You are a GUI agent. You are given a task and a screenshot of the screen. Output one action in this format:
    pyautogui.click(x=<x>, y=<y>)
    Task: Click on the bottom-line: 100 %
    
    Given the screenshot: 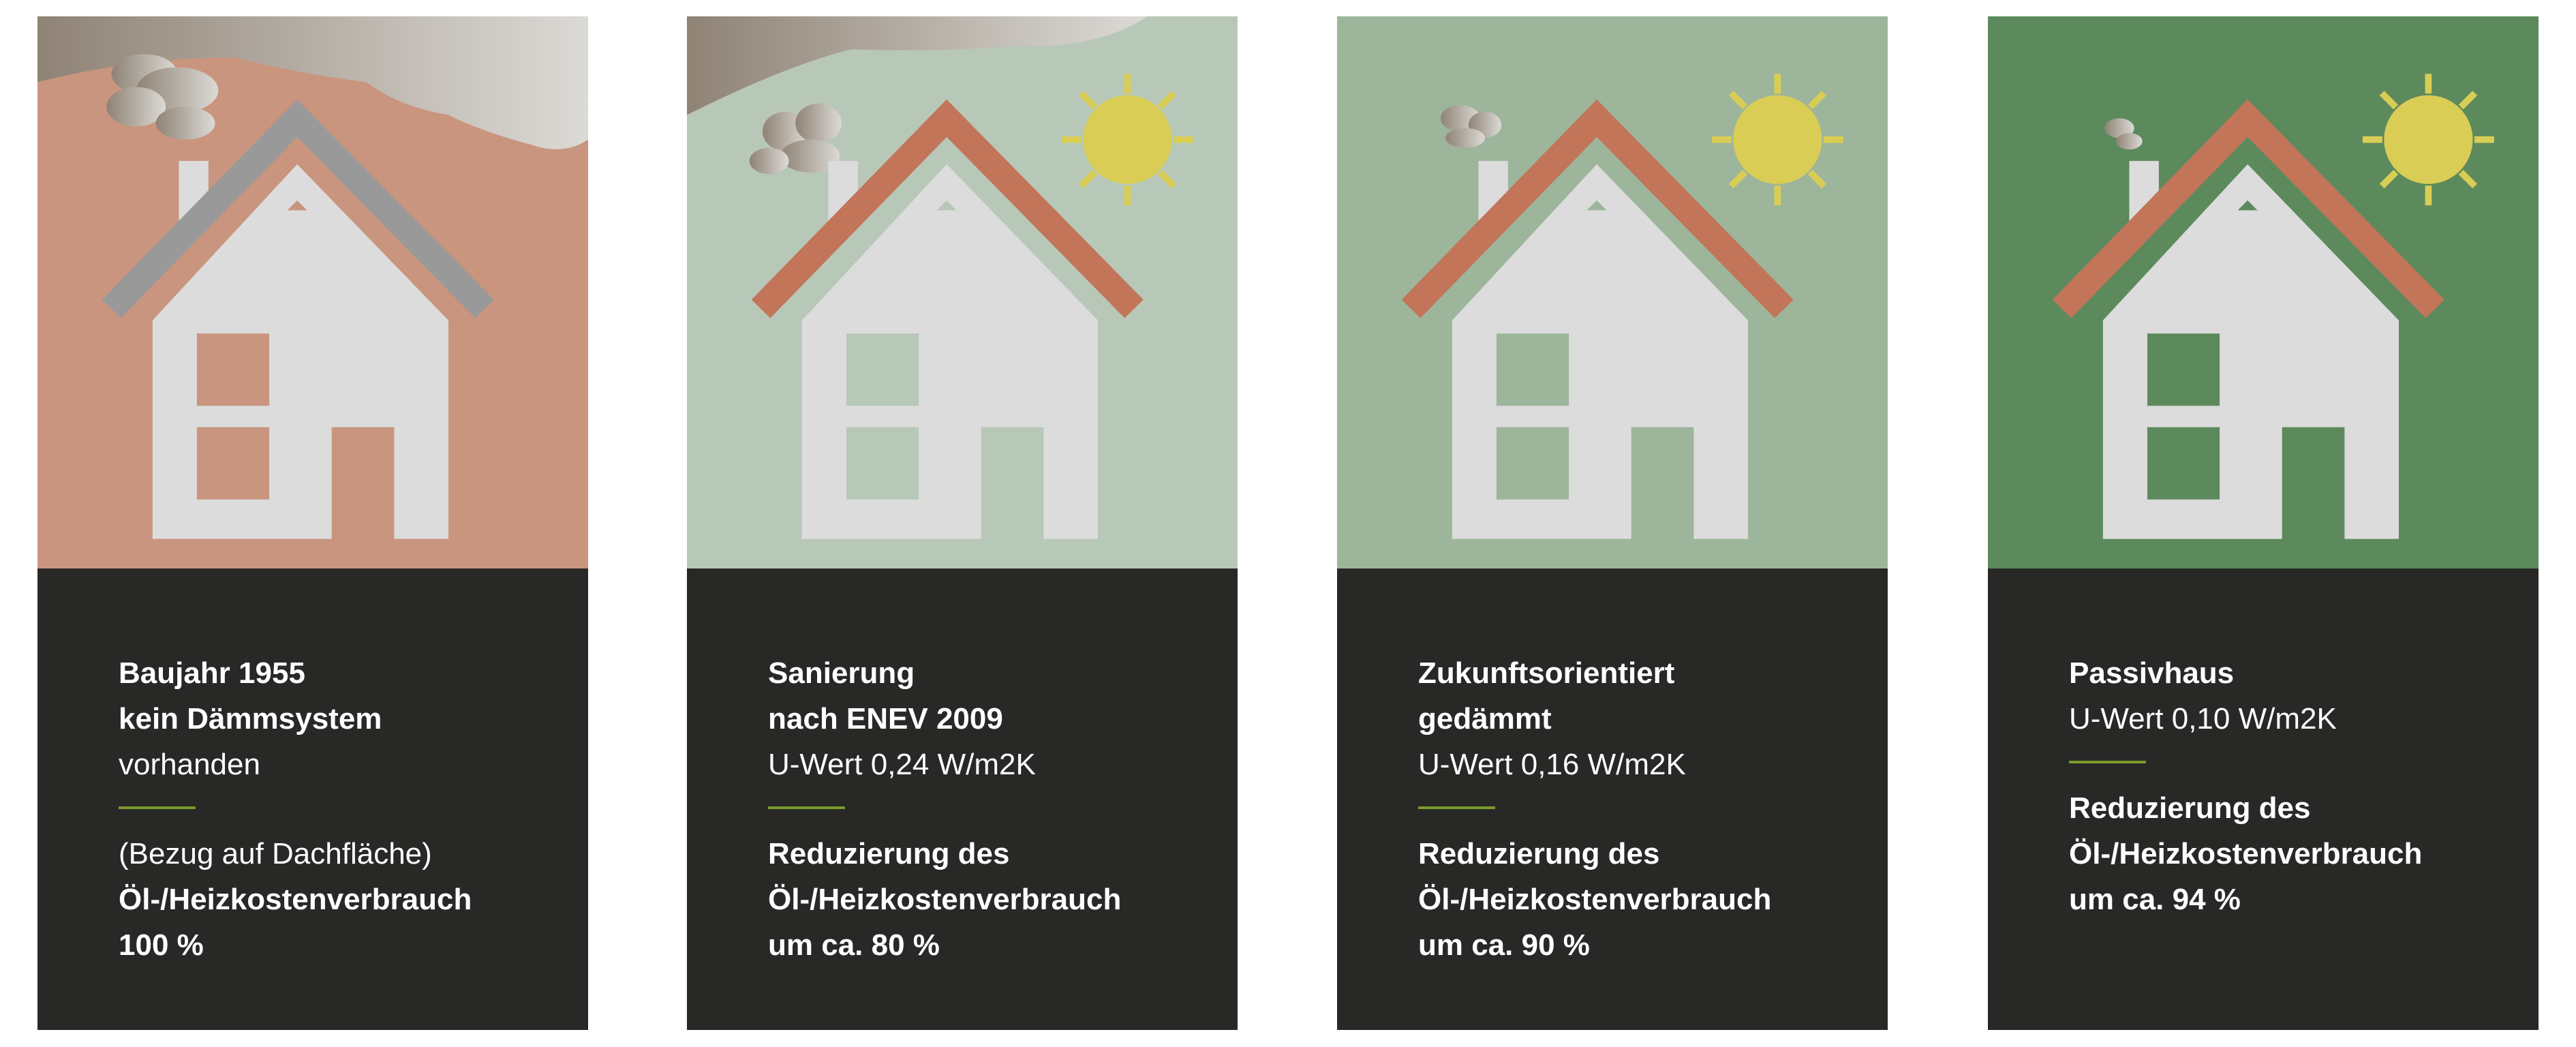 What is the action you would take?
    pyautogui.click(x=161, y=945)
    